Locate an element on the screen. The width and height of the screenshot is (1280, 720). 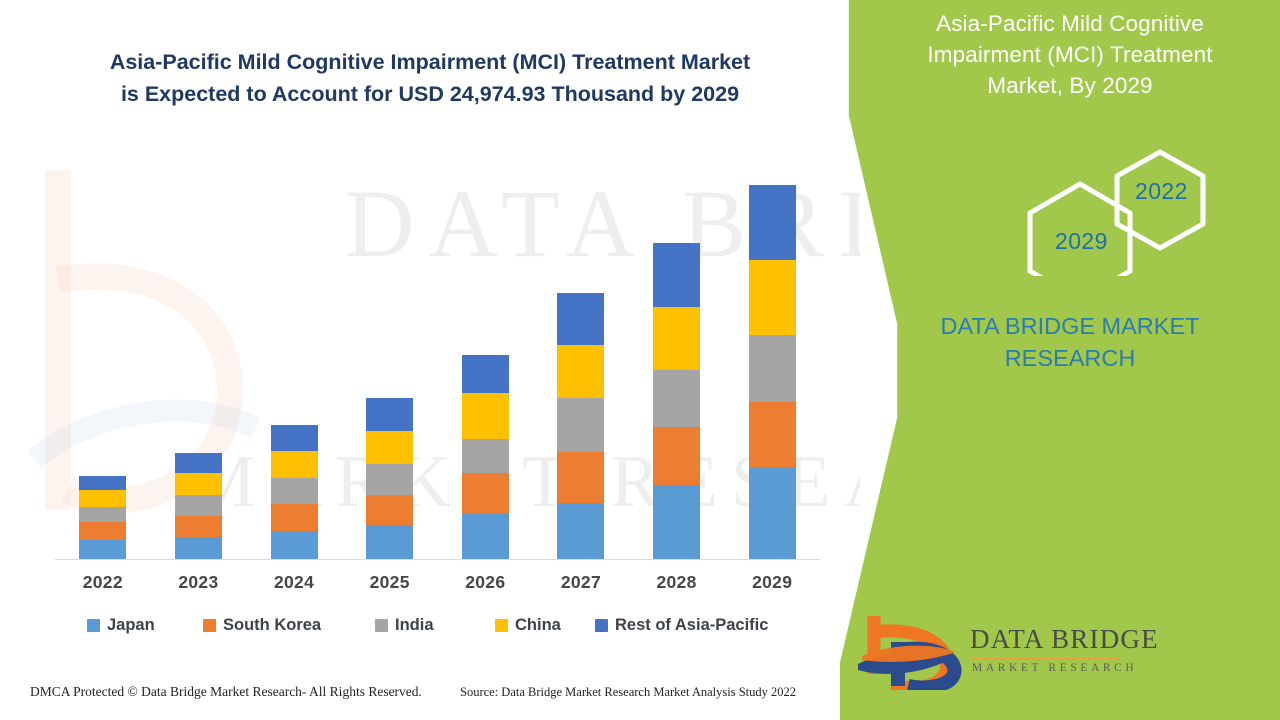
bar-segment-2026-india is located at coordinates (485, 456).